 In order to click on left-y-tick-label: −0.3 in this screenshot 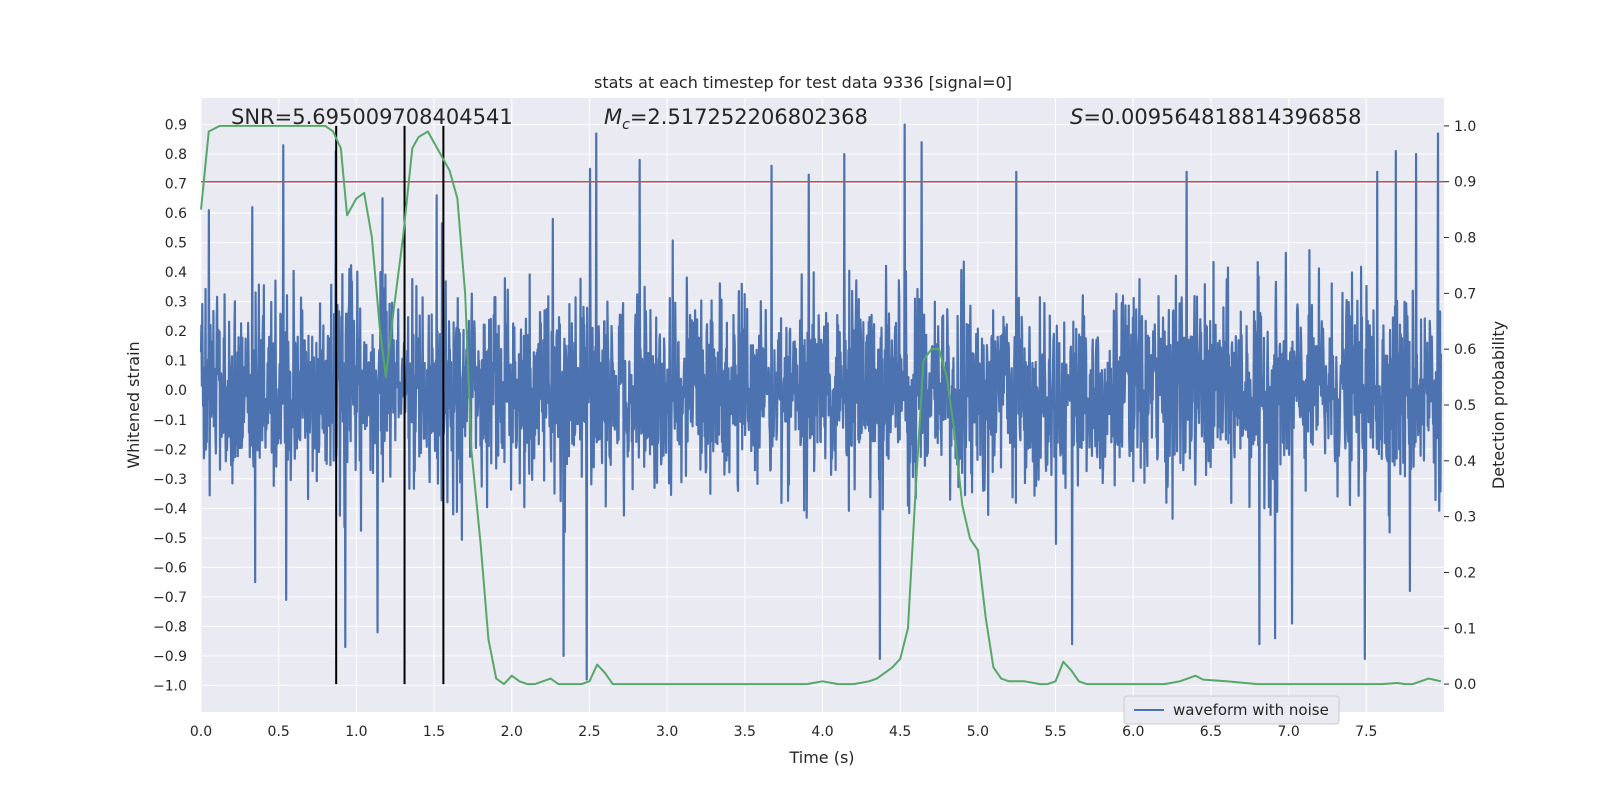, I will do `click(170, 480)`.